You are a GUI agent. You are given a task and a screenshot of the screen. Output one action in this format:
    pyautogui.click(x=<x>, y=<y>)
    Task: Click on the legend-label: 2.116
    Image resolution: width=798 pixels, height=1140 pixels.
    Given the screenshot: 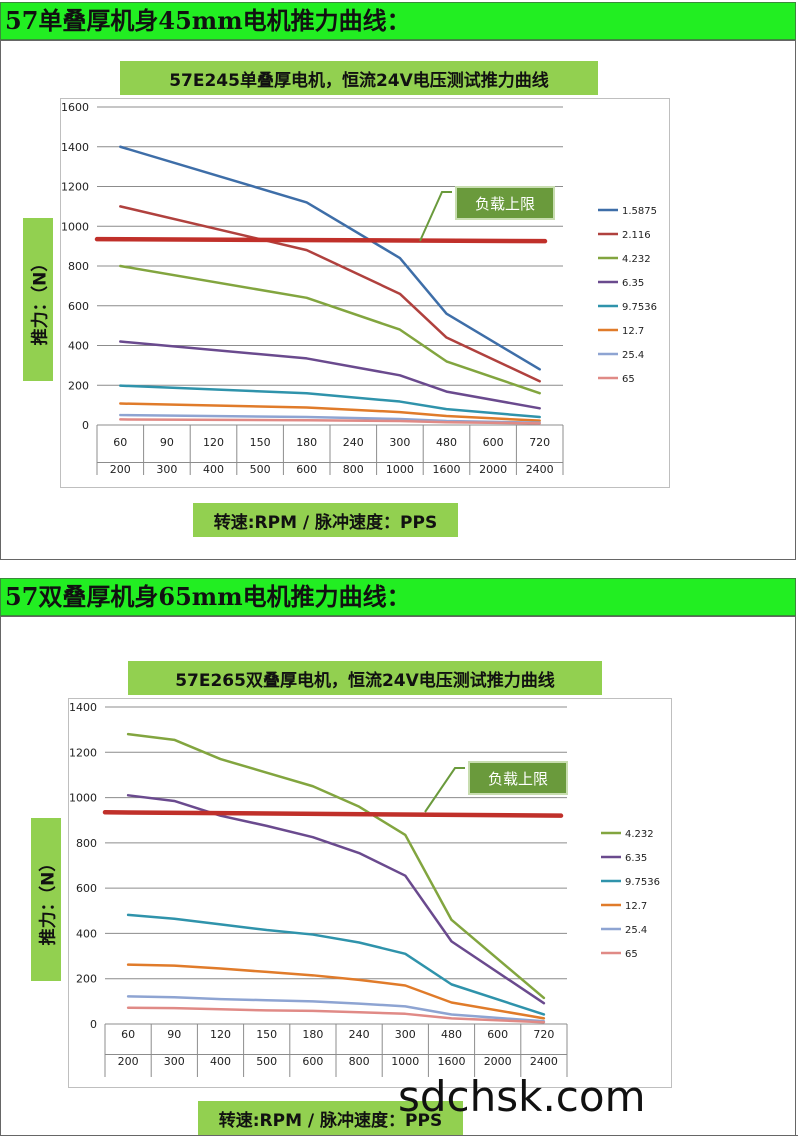 What is the action you would take?
    pyautogui.click(x=636, y=235)
    